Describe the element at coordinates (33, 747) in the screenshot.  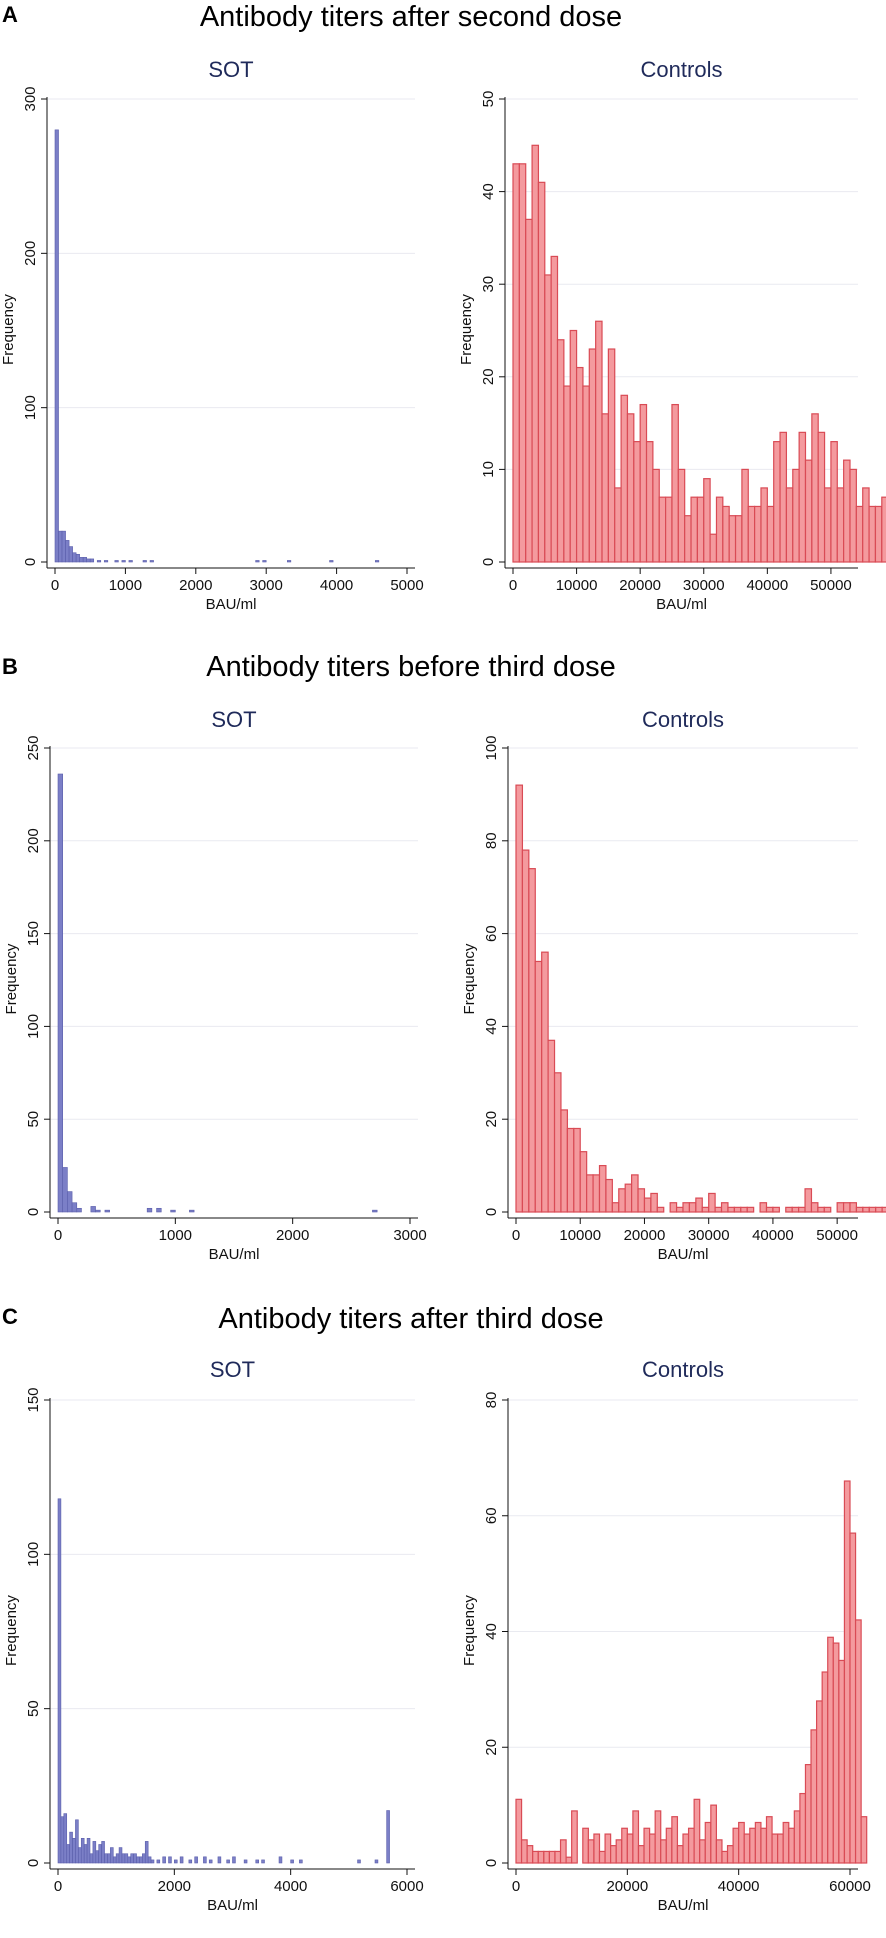
I see `y-tick-label: 250` at that location.